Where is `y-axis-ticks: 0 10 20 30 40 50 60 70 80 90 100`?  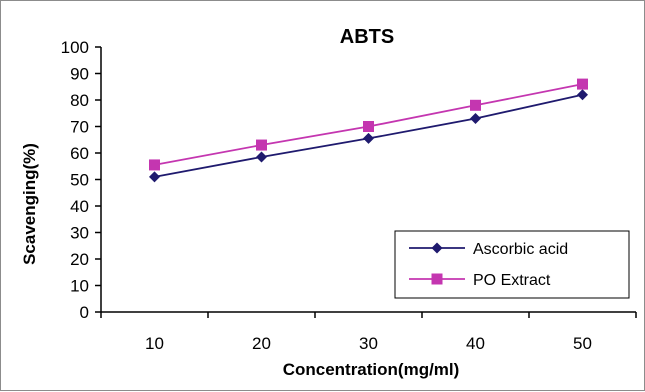 y-axis-ticks: 0 10 20 30 40 50 60 70 80 90 100 is located at coordinates (81, 180).